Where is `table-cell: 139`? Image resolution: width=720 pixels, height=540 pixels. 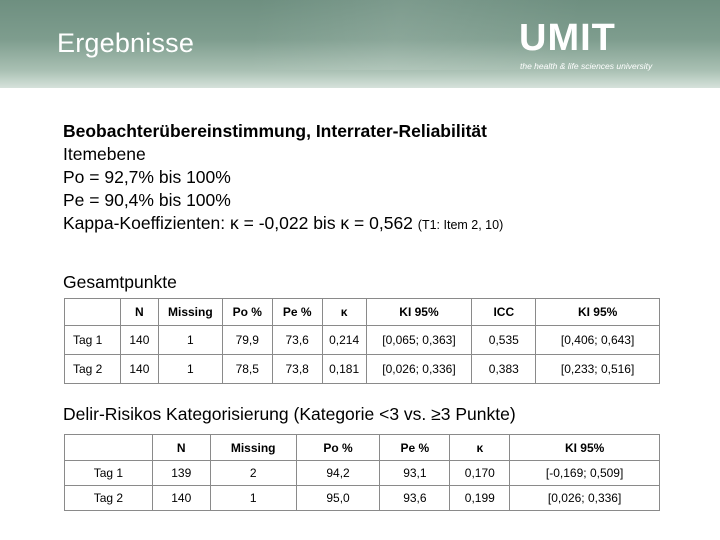 table-cell: 139 is located at coordinates (181, 473).